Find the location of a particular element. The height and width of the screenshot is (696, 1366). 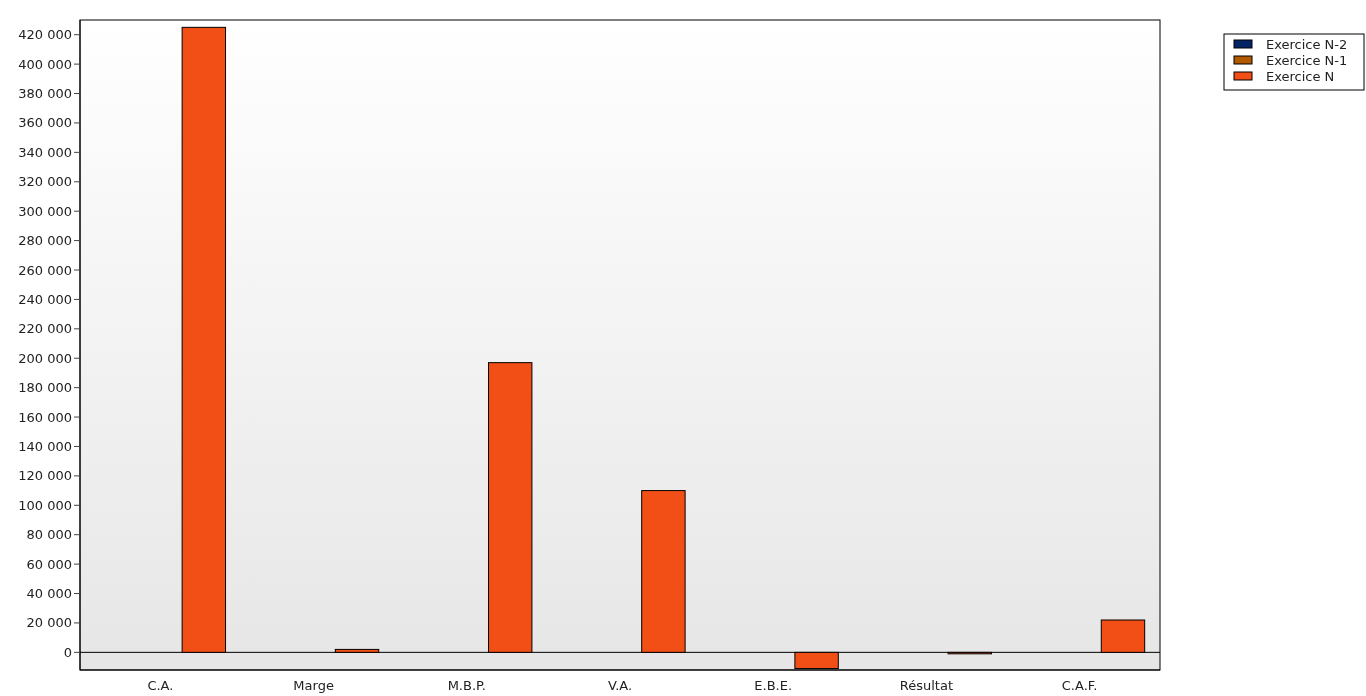

y-tick-label: 220 000 is located at coordinates (45, 329).